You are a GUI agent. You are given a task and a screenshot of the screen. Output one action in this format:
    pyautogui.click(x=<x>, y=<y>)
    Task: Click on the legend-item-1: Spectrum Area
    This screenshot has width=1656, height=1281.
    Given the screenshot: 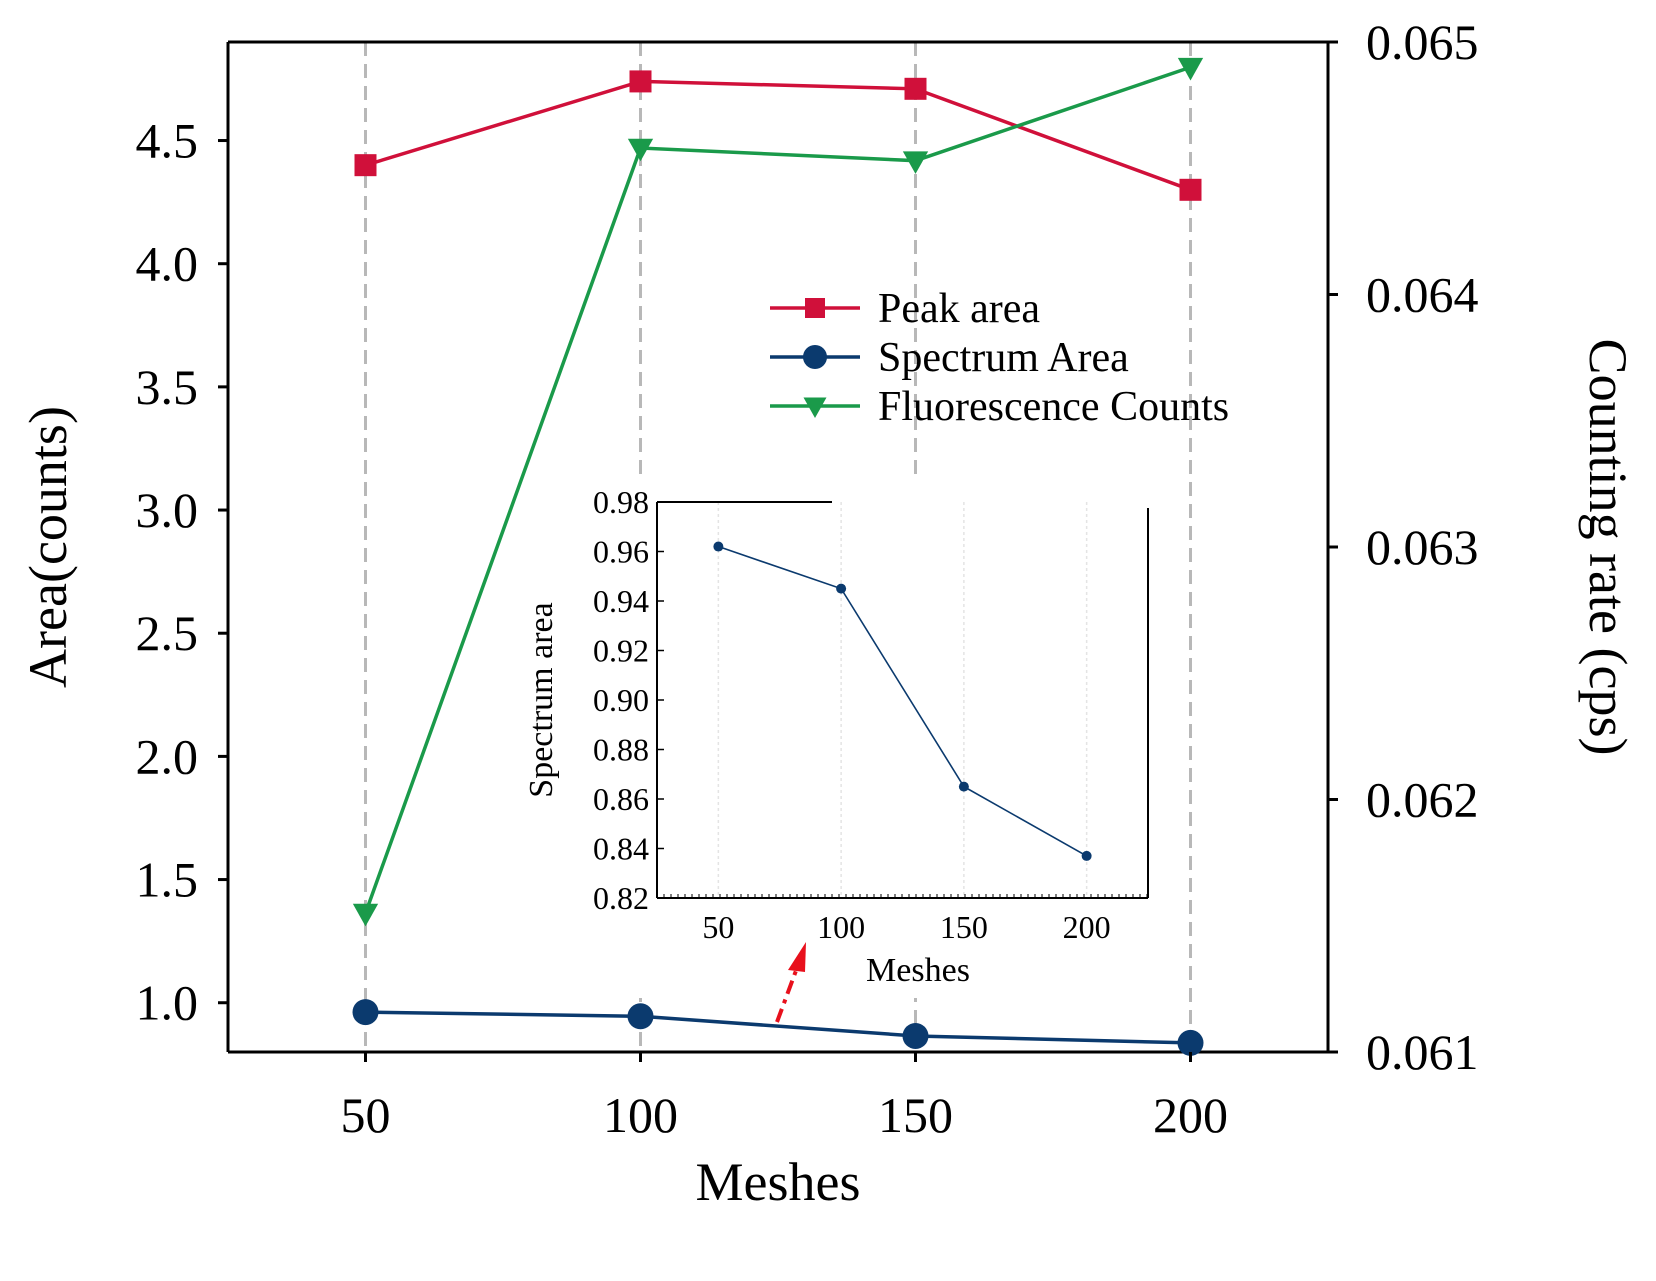 What is the action you would take?
    pyautogui.click(x=949, y=358)
    